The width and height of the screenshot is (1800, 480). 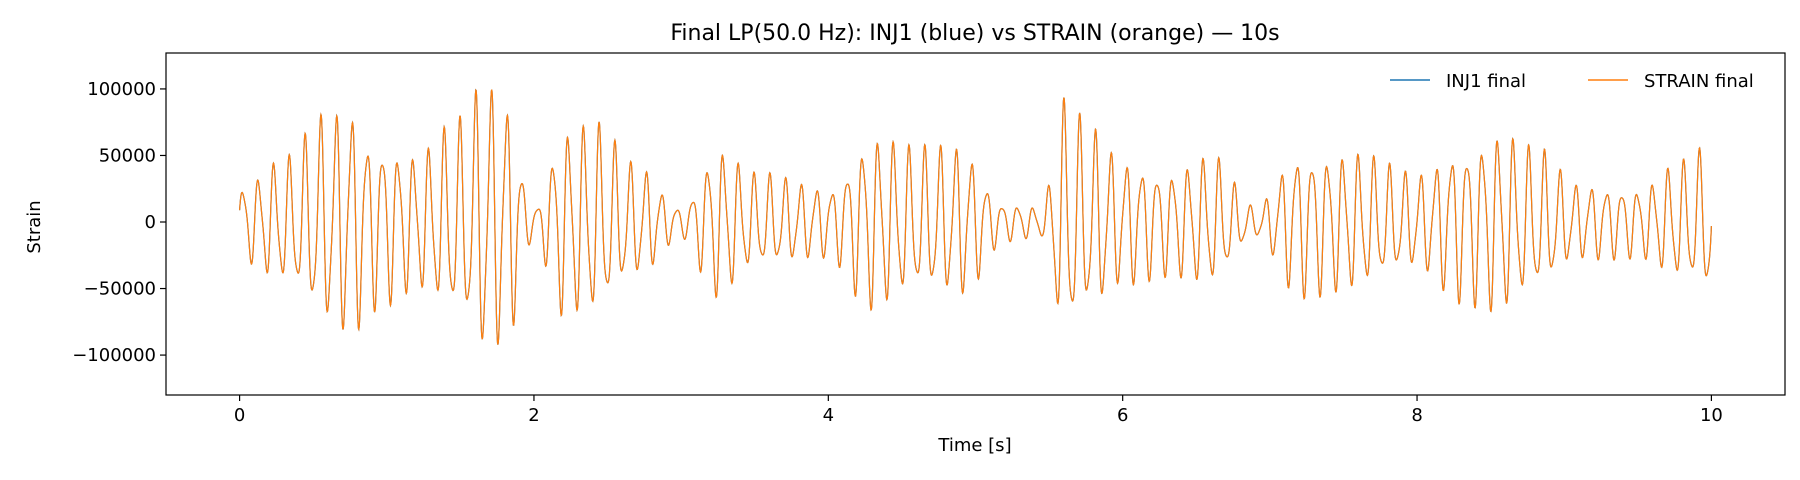 What do you see at coordinates (1699, 81) in the screenshot?
I see `legend-label: STRAIN final` at bounding box center [1699, 81].